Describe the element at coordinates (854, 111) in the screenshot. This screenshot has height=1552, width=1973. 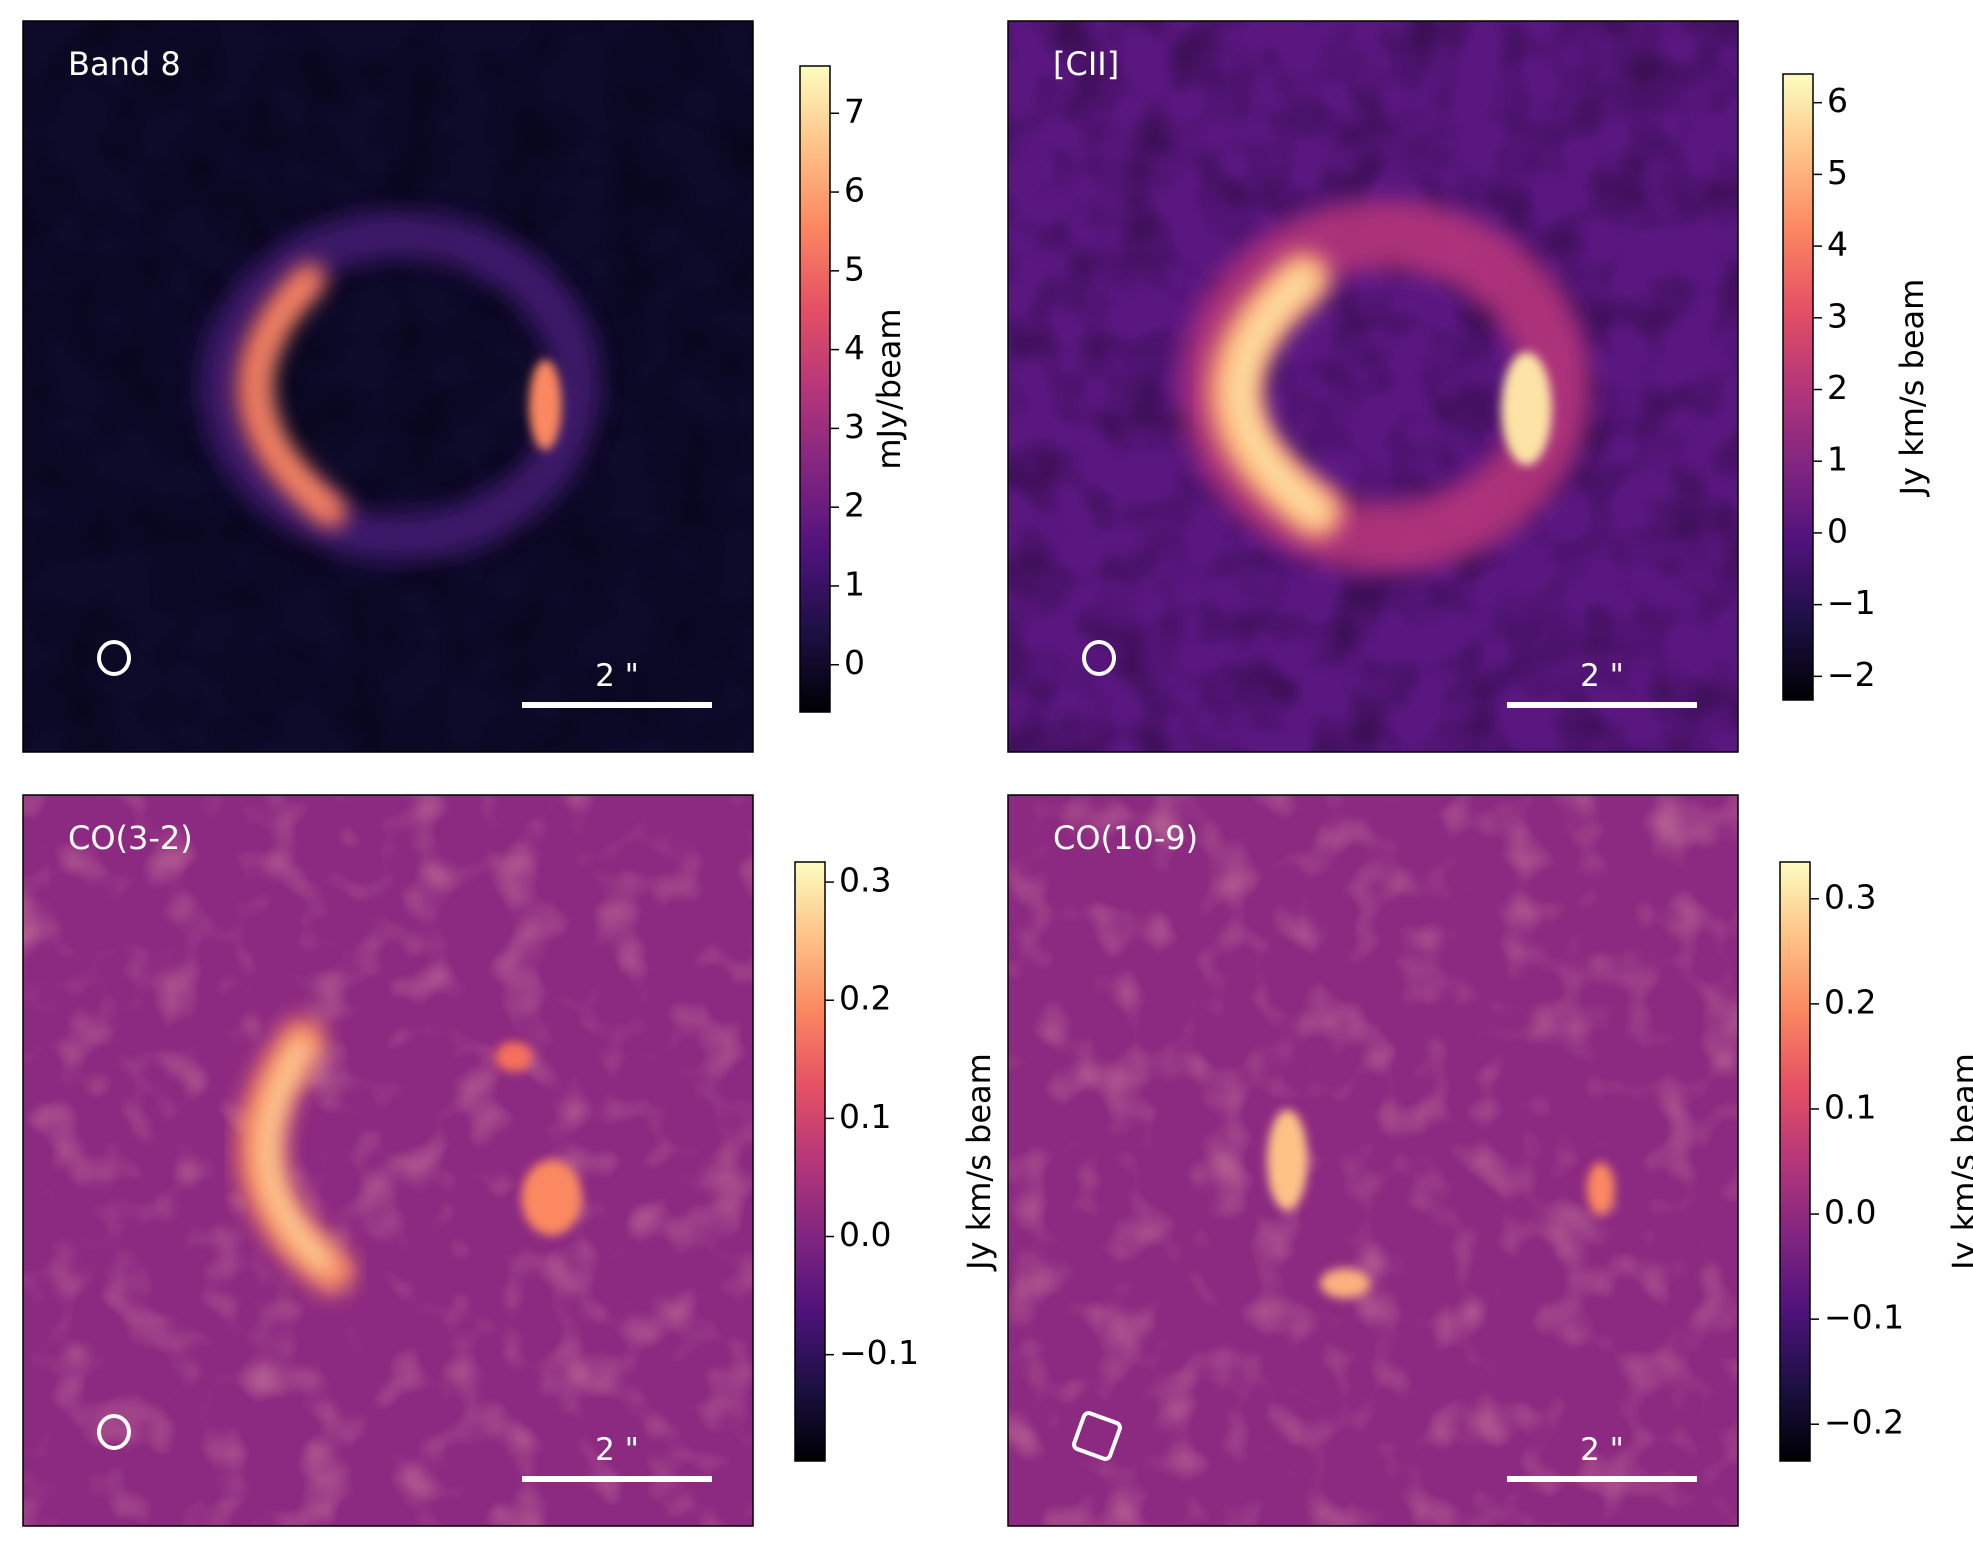
I see `colorbar-tick-label: 7` at that location.